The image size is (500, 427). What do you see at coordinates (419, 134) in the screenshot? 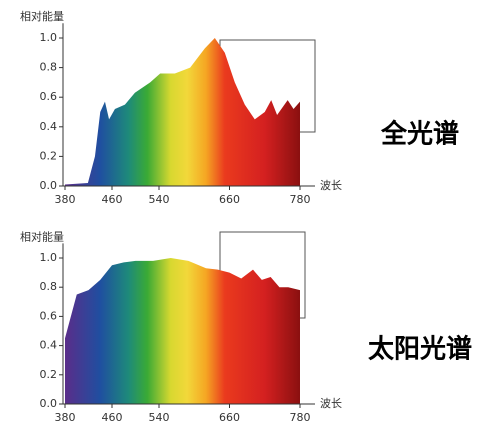
I see `annotation: 全光谱` at bounding box center [419, 134].